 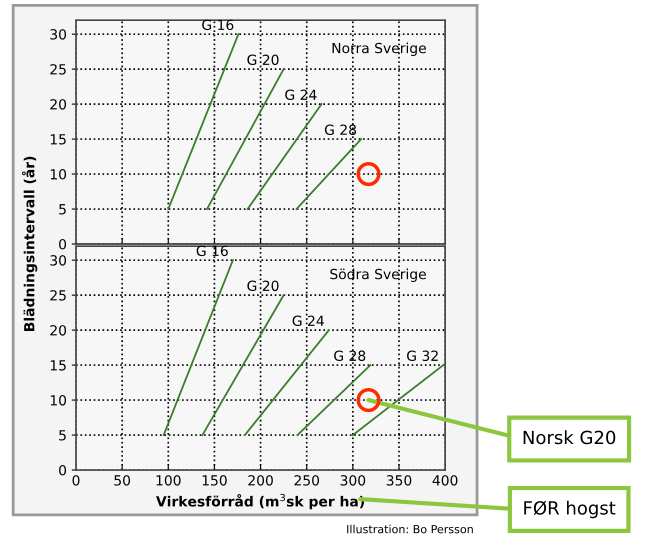 I want to click on x-tick-label: 50, so click(x=122, y=480).